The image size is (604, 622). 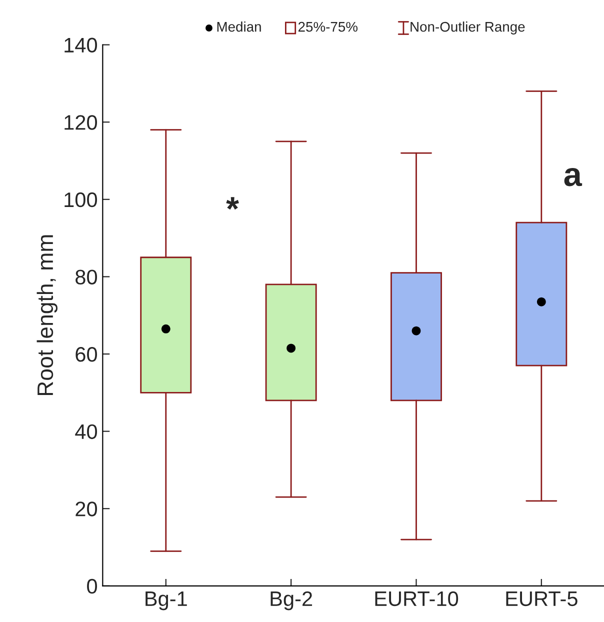 I want to click on x-tick-label: EURT-5, so click(x=542, y=599).